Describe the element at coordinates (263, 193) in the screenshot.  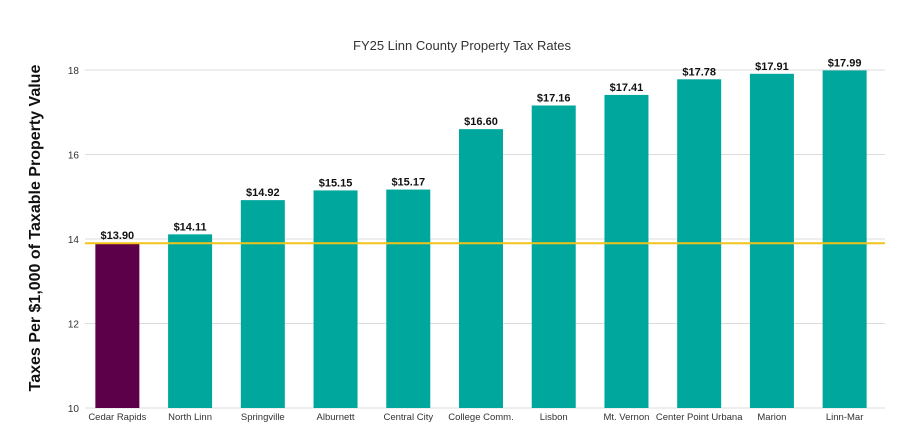
I see `data-label: $14.92` at that location.